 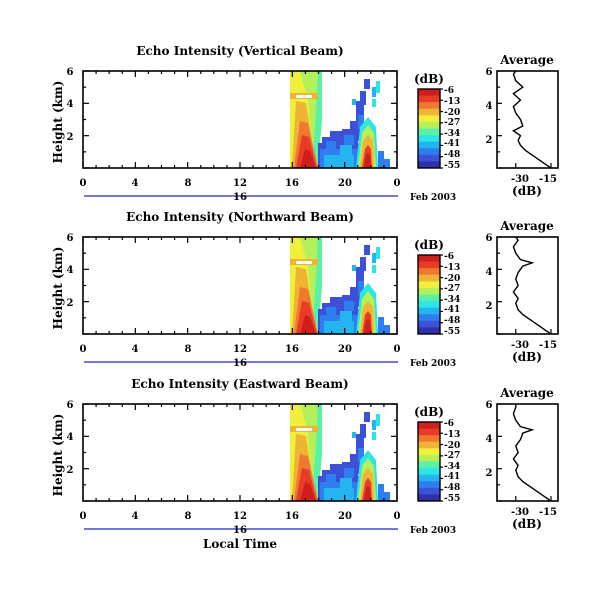 I want to click on panel-title: Echo Intensity (Vertical Beam), so click(x=239, y=51).